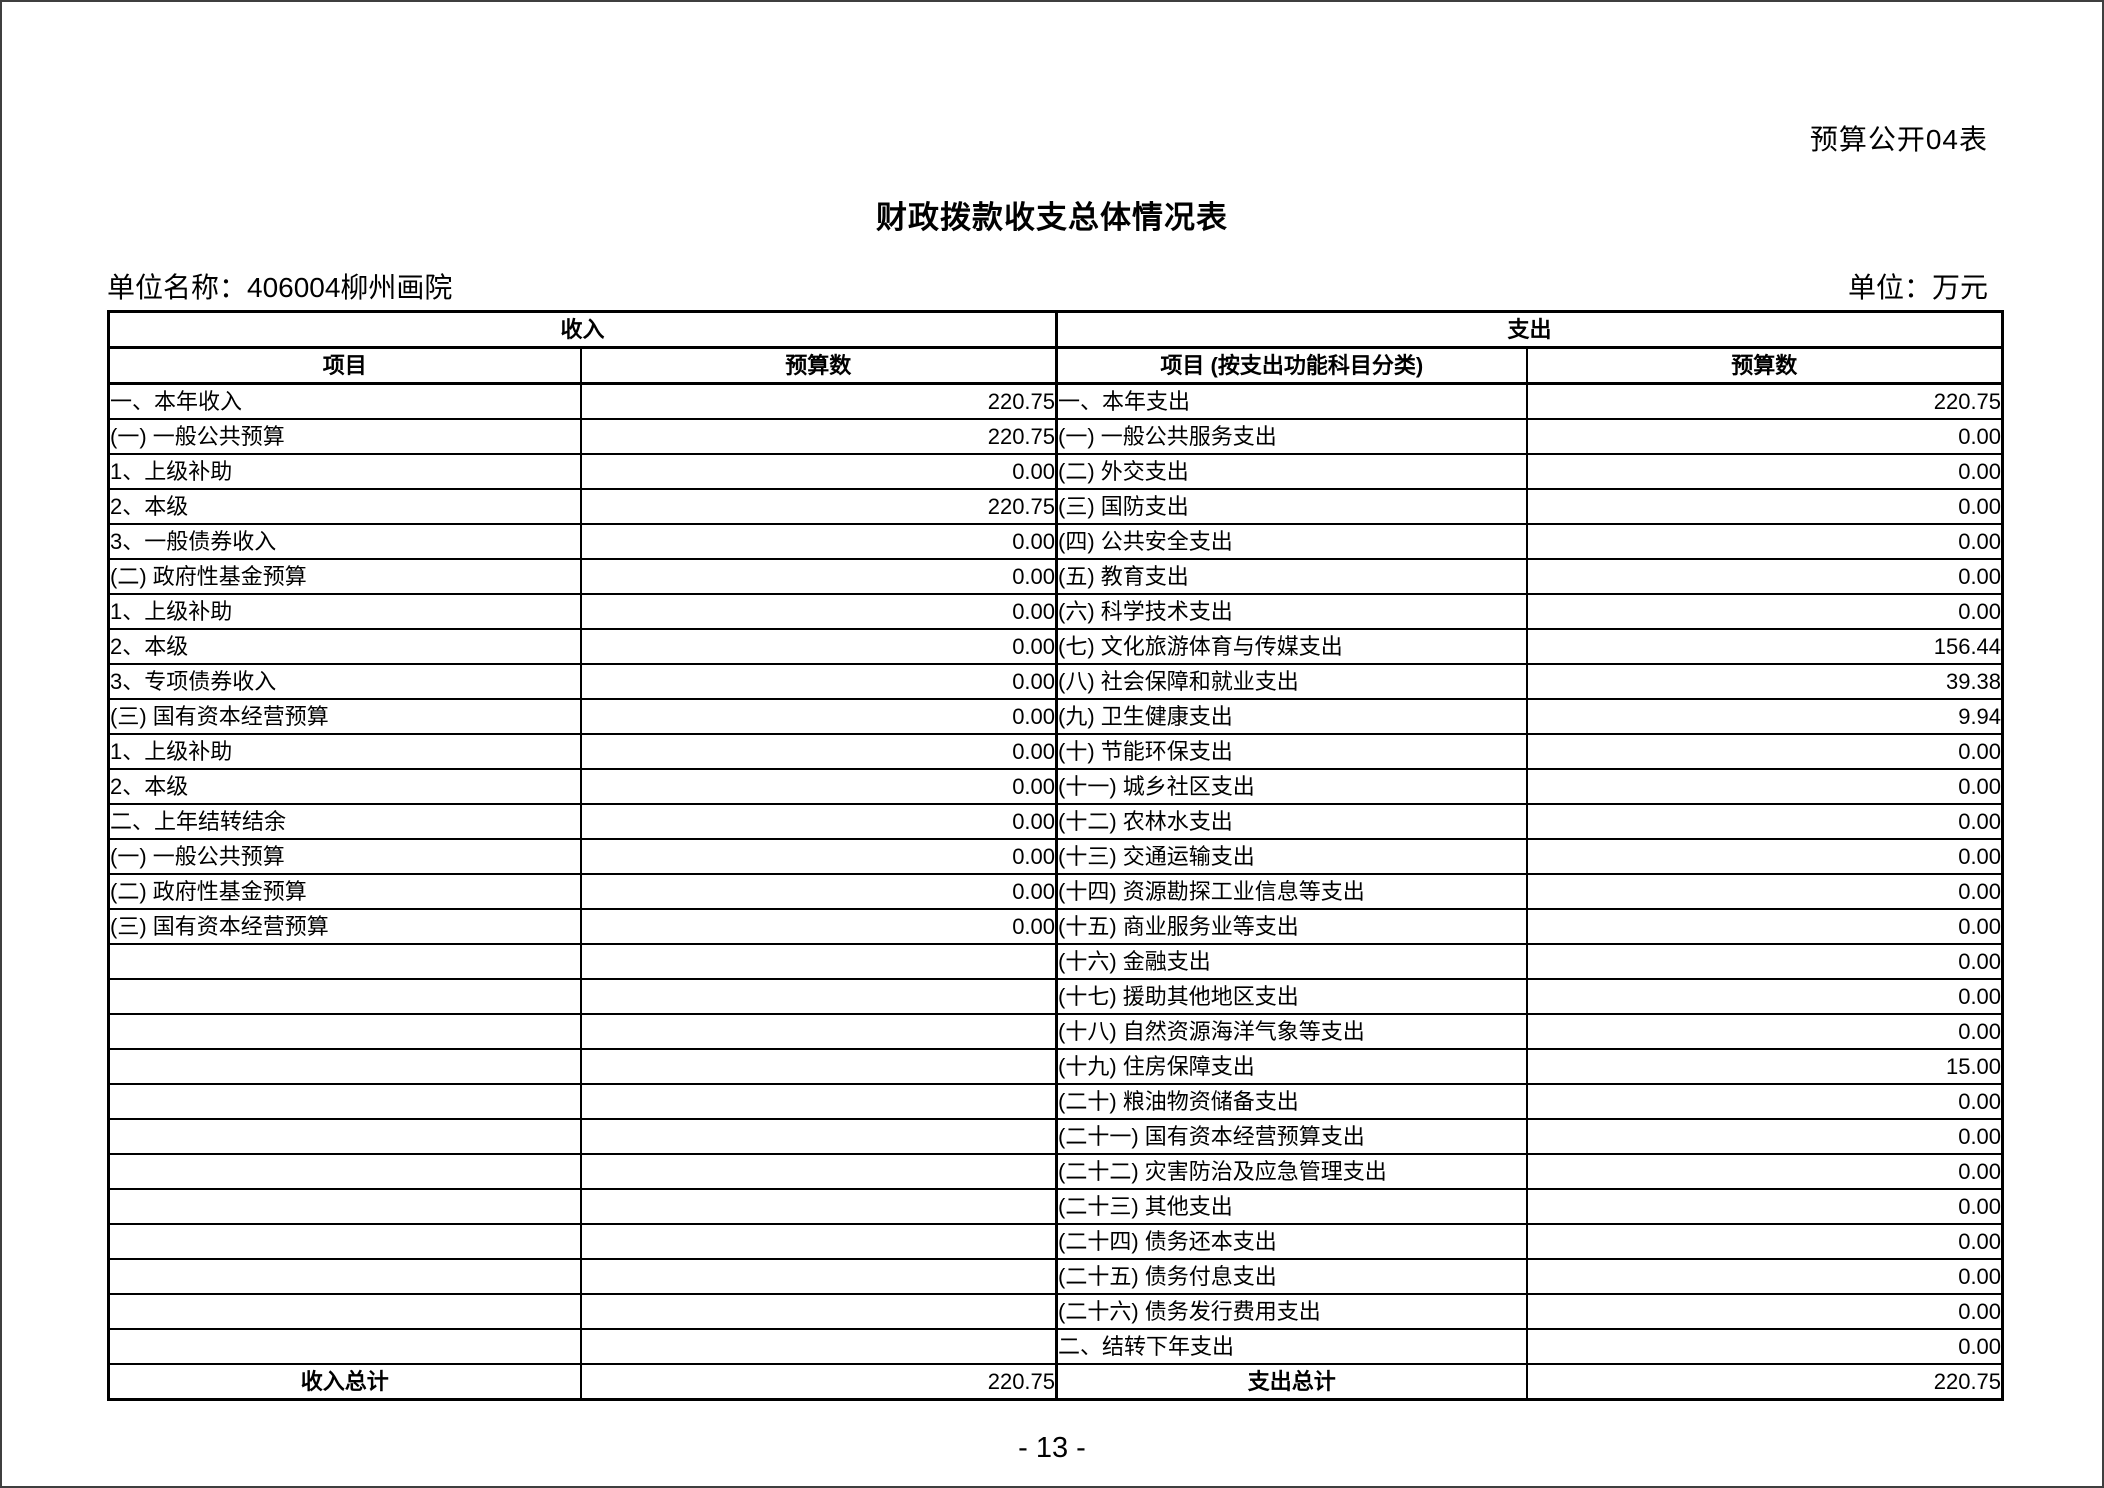  What do you see at coordinates (1291, 1346) in the screenshot?
I see `expense-item-cell: 二、结转下年支出` at bounding box center [1291, 1346].